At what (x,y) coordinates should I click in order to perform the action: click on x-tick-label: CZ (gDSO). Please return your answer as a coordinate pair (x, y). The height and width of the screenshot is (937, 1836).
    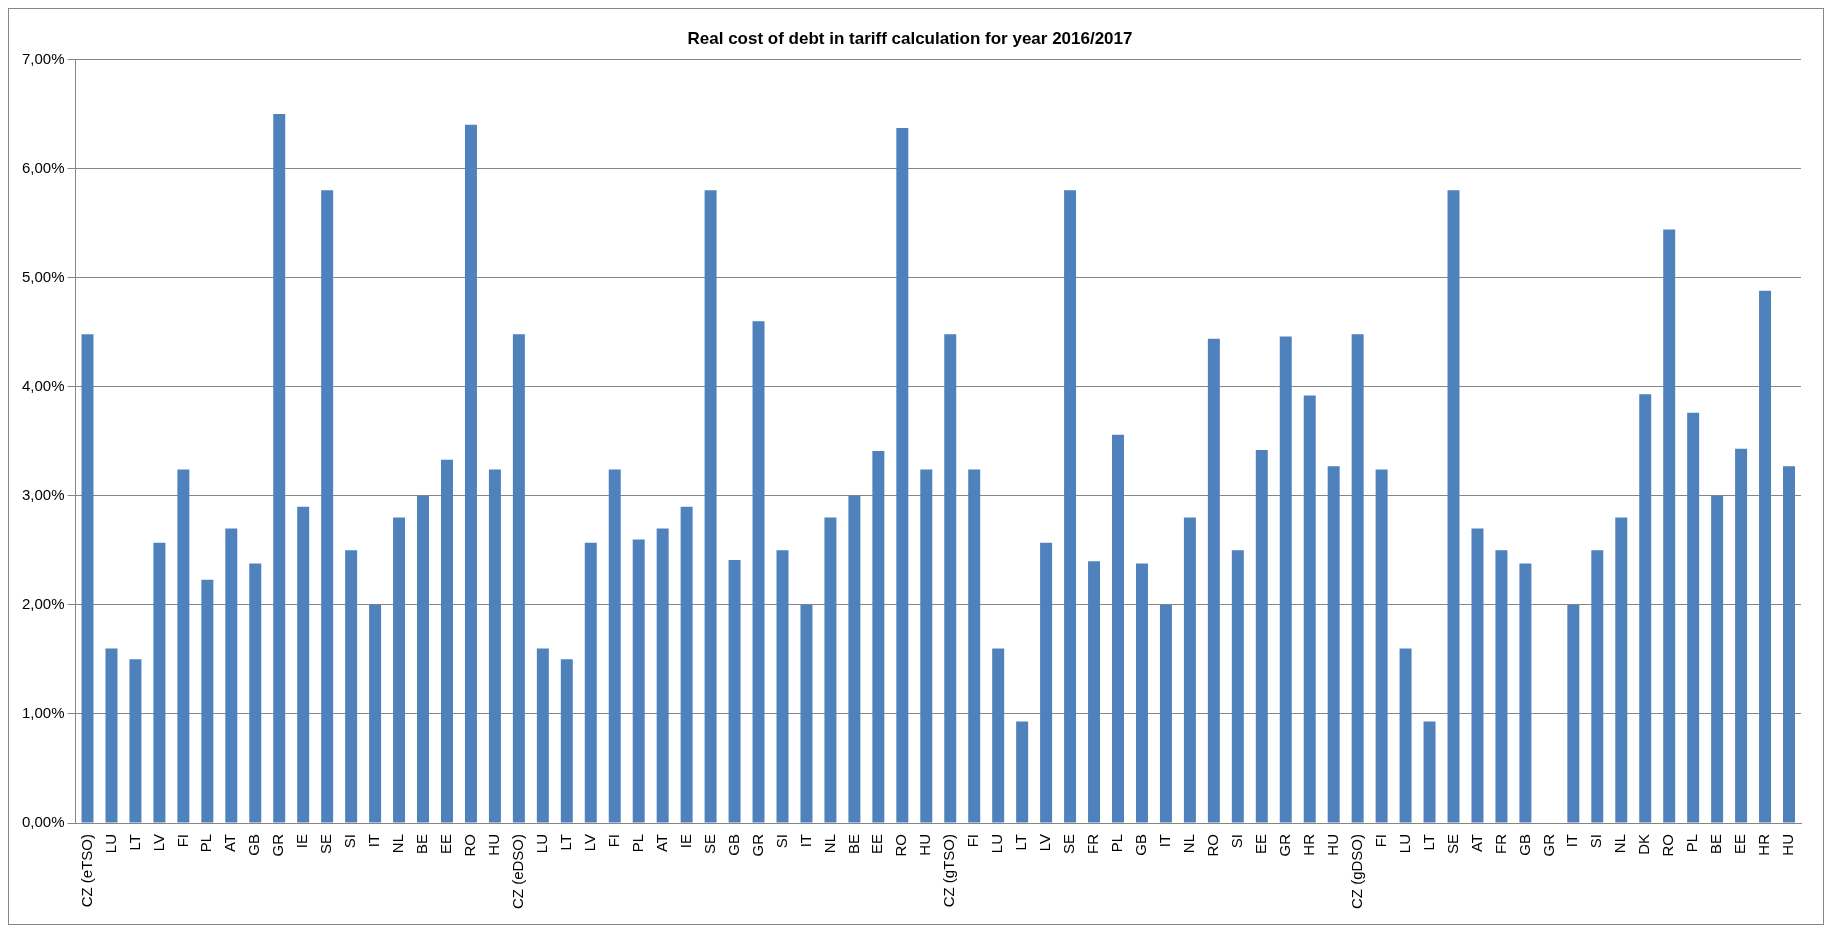
    Looking at the image, I should click on (1356, 871).